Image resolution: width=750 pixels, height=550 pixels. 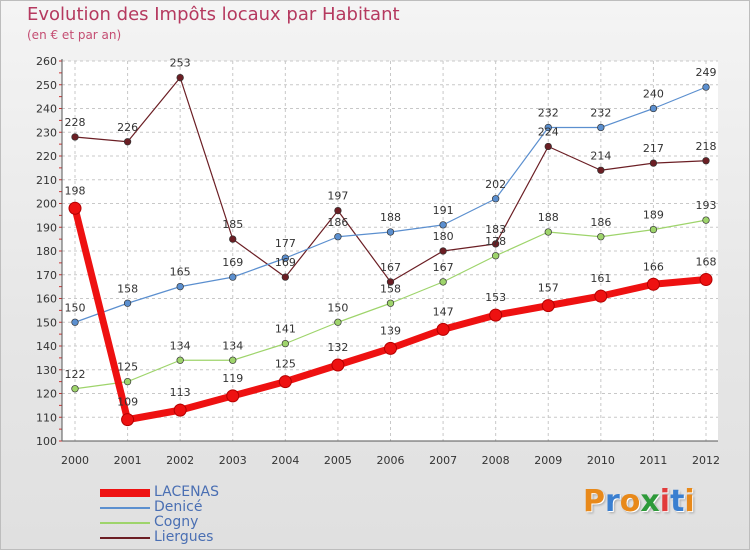 I want to click on y-tick-label: 170, so click(x=46, y=275).